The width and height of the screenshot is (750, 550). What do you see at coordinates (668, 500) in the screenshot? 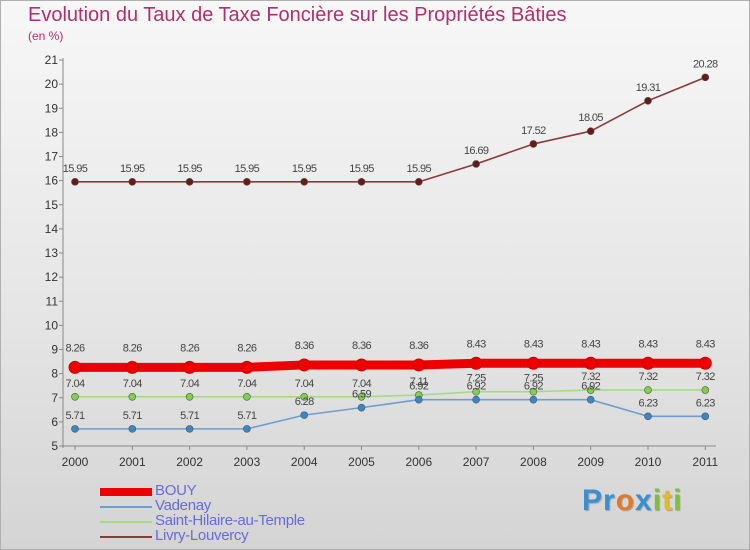
I see `logo-letter: t` at bounding box center [668, 500].